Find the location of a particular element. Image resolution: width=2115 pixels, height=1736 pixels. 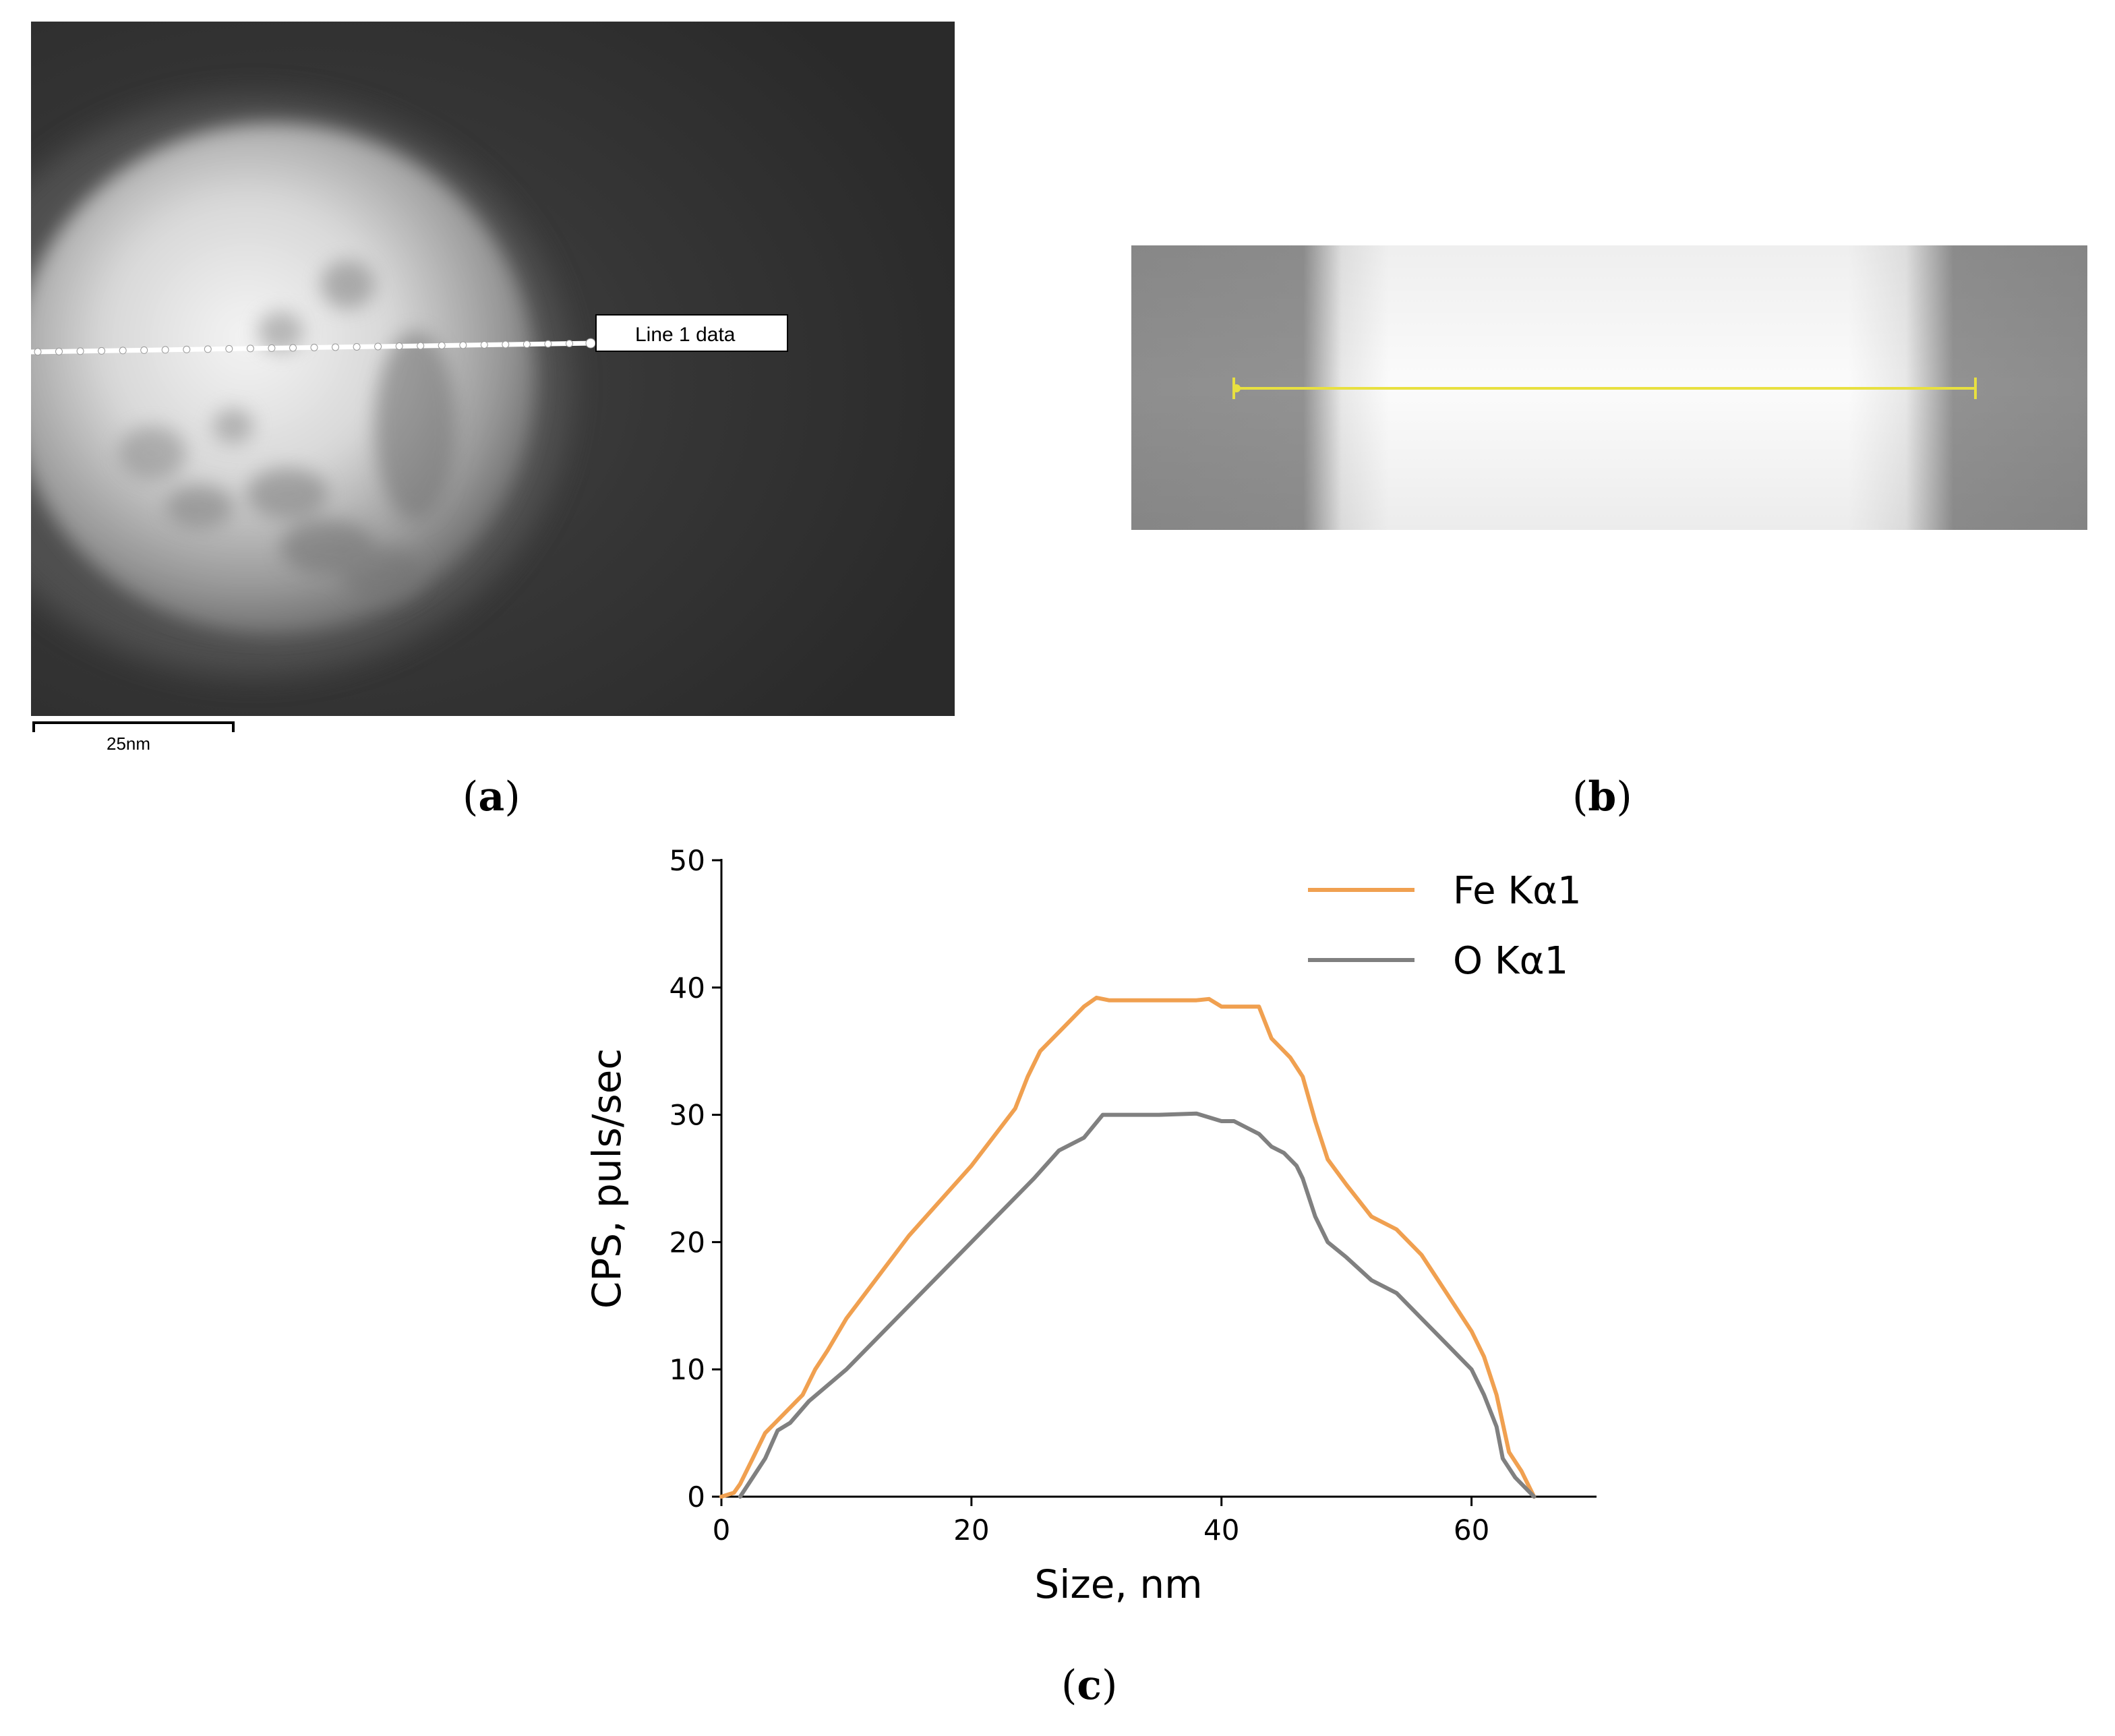

legend-label-fe: Fe Kα1 is located at coordinates (1517, 891).